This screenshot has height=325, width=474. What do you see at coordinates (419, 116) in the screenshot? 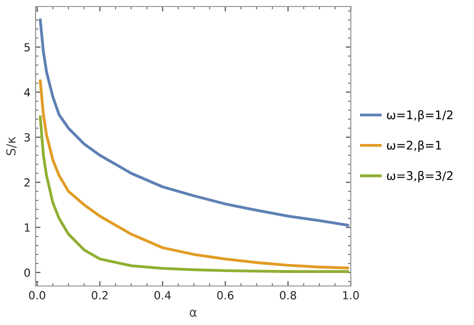
I see `legend-label: ω=1,β=1/2` at bounding box center [419, 116].